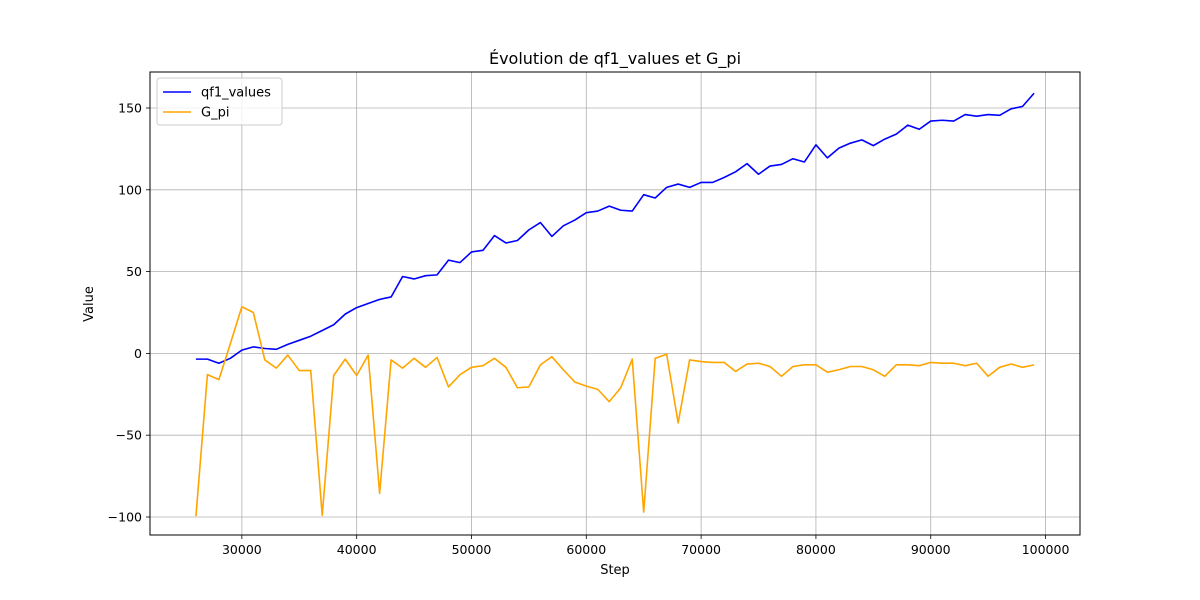 The height and width of the screenshot is (600, 1200). I want to click on legend-label: qf1_values, so click(236, 93).